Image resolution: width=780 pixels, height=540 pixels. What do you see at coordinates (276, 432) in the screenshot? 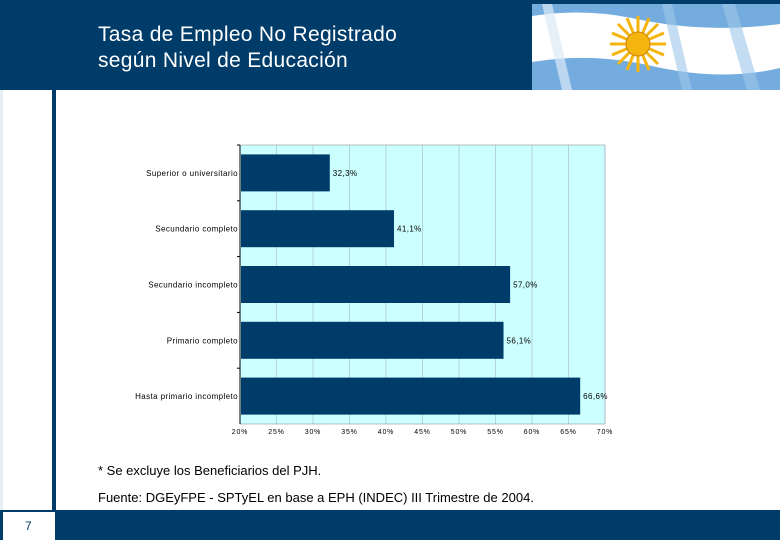
I see `x-tick-label: 25%` at bounding box center [276, 432].